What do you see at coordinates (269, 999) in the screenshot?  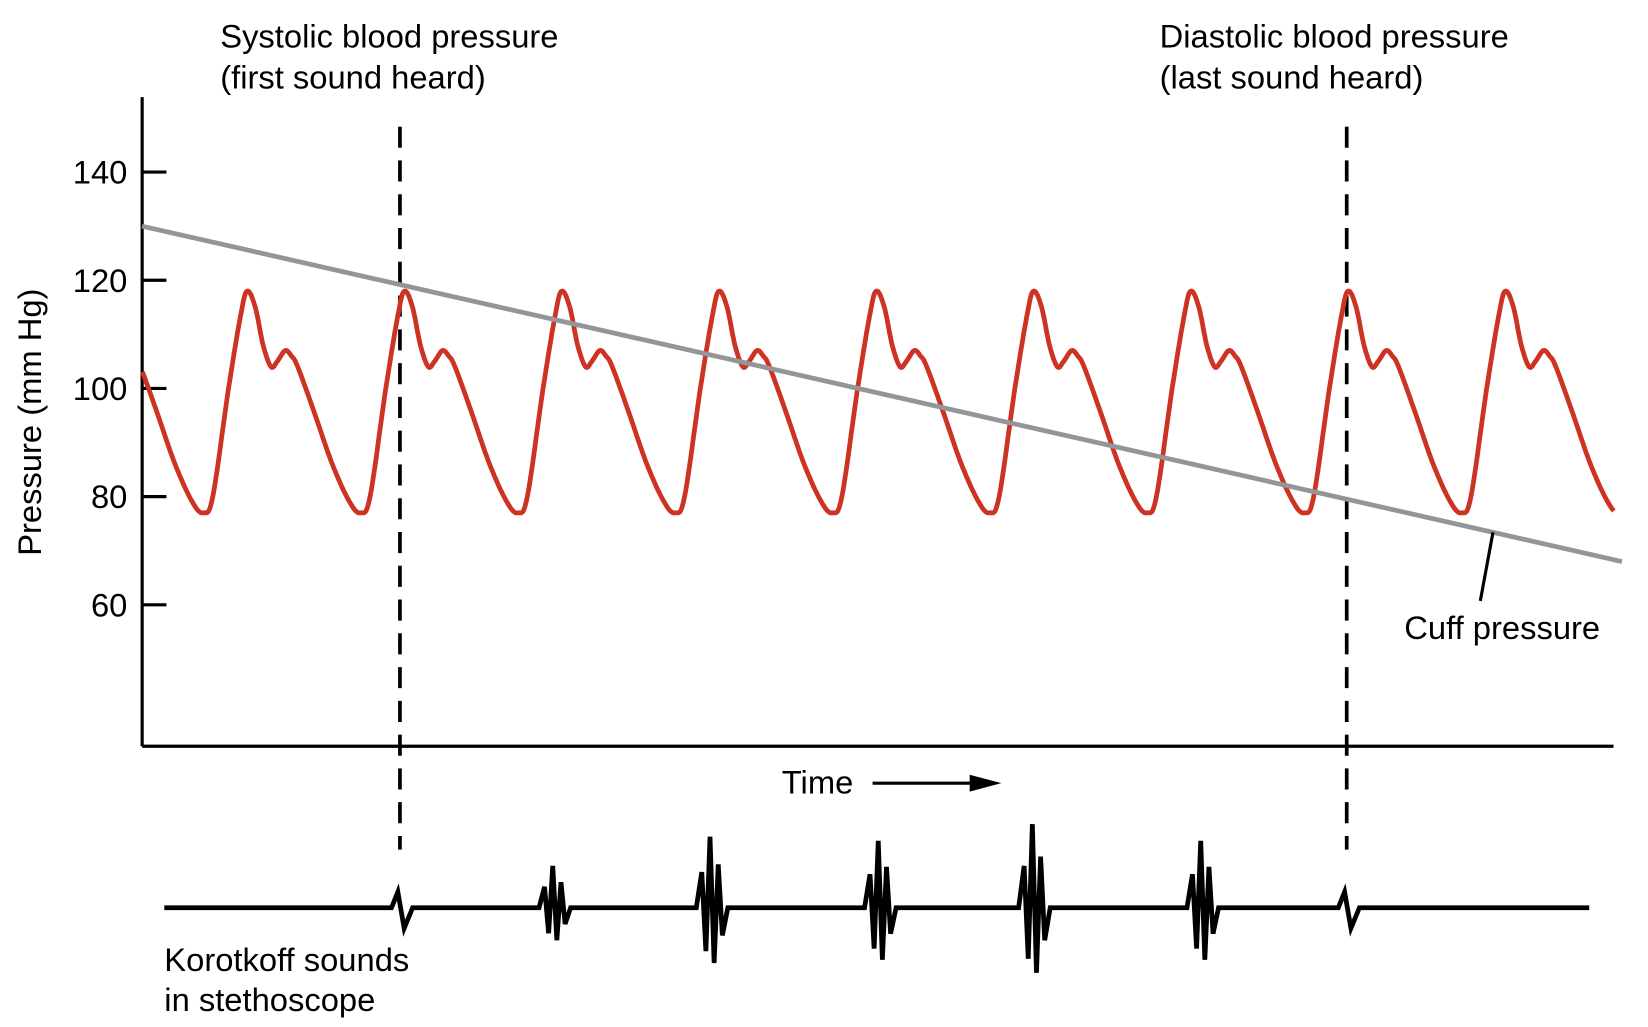 I see `korotkoff-label-line2: in stethoscope` at bounding box center [269, 999].